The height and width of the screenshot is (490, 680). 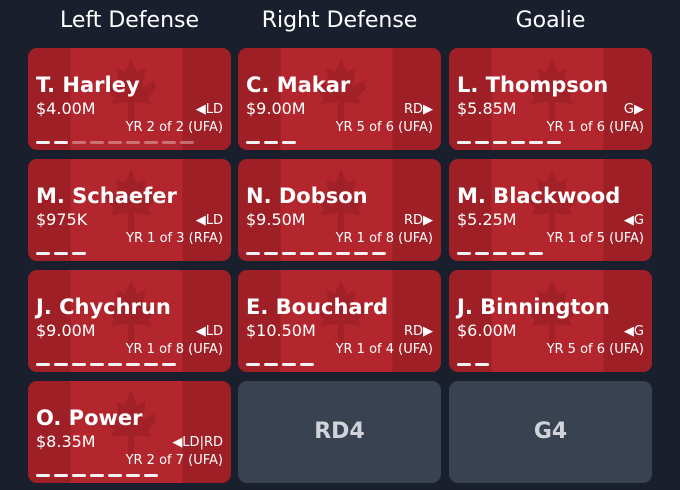 I want to click on player-card: E. Bouchard $10.50M RD▶ YR 1 of 4 (UFA), so click(x=339, y=321).